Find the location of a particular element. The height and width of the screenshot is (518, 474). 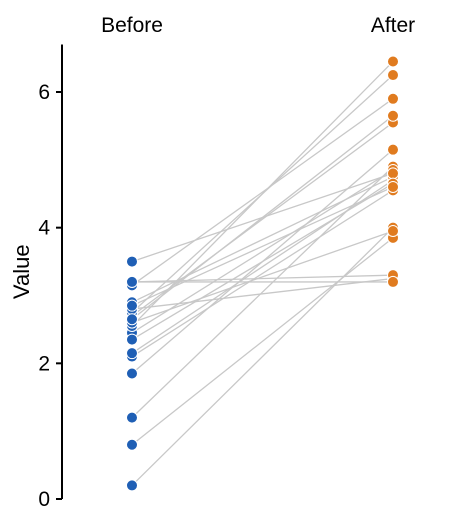

y-tick-label-2: 2 is located at coordinates (44, 363).